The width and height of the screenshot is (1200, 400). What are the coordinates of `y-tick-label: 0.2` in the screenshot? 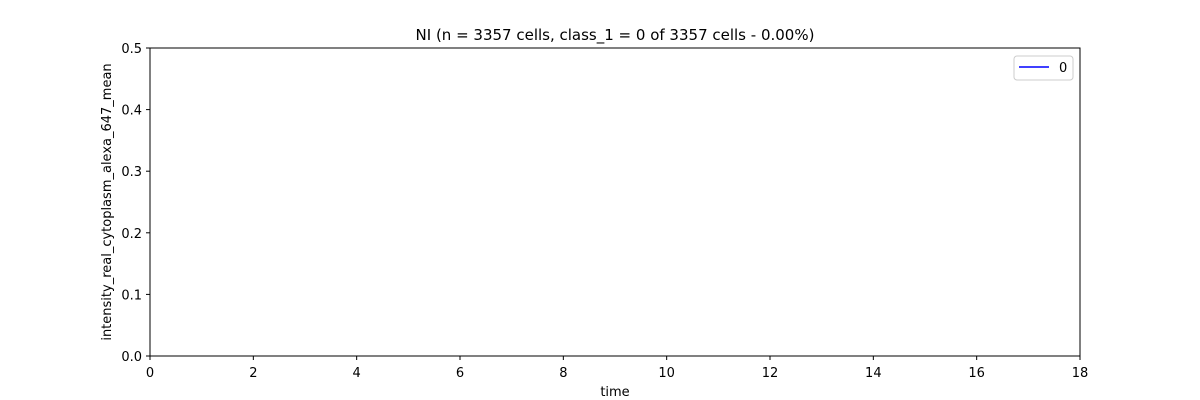 It's located at (131, 234).